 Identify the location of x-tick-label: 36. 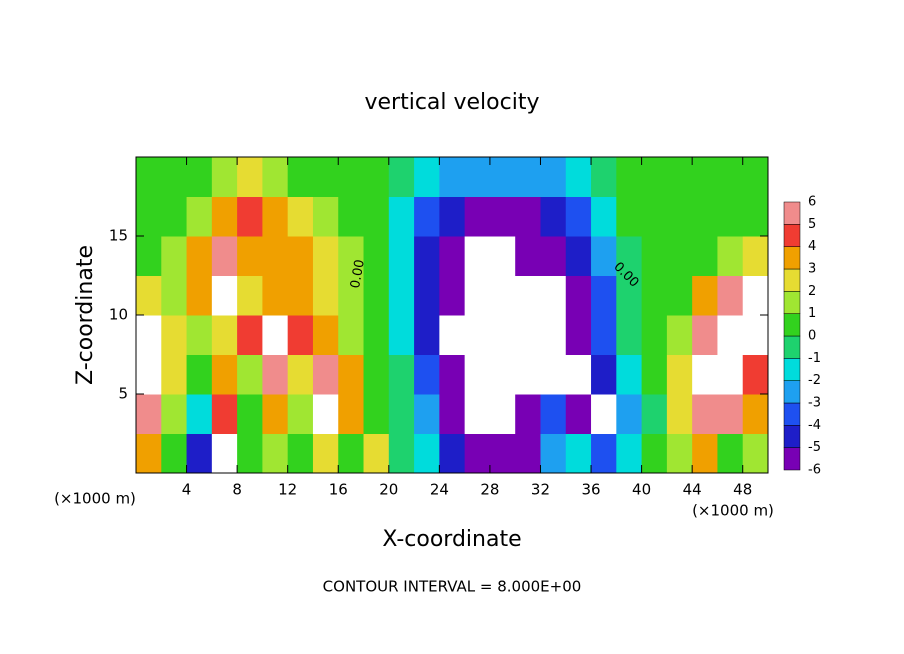
(590, 490).